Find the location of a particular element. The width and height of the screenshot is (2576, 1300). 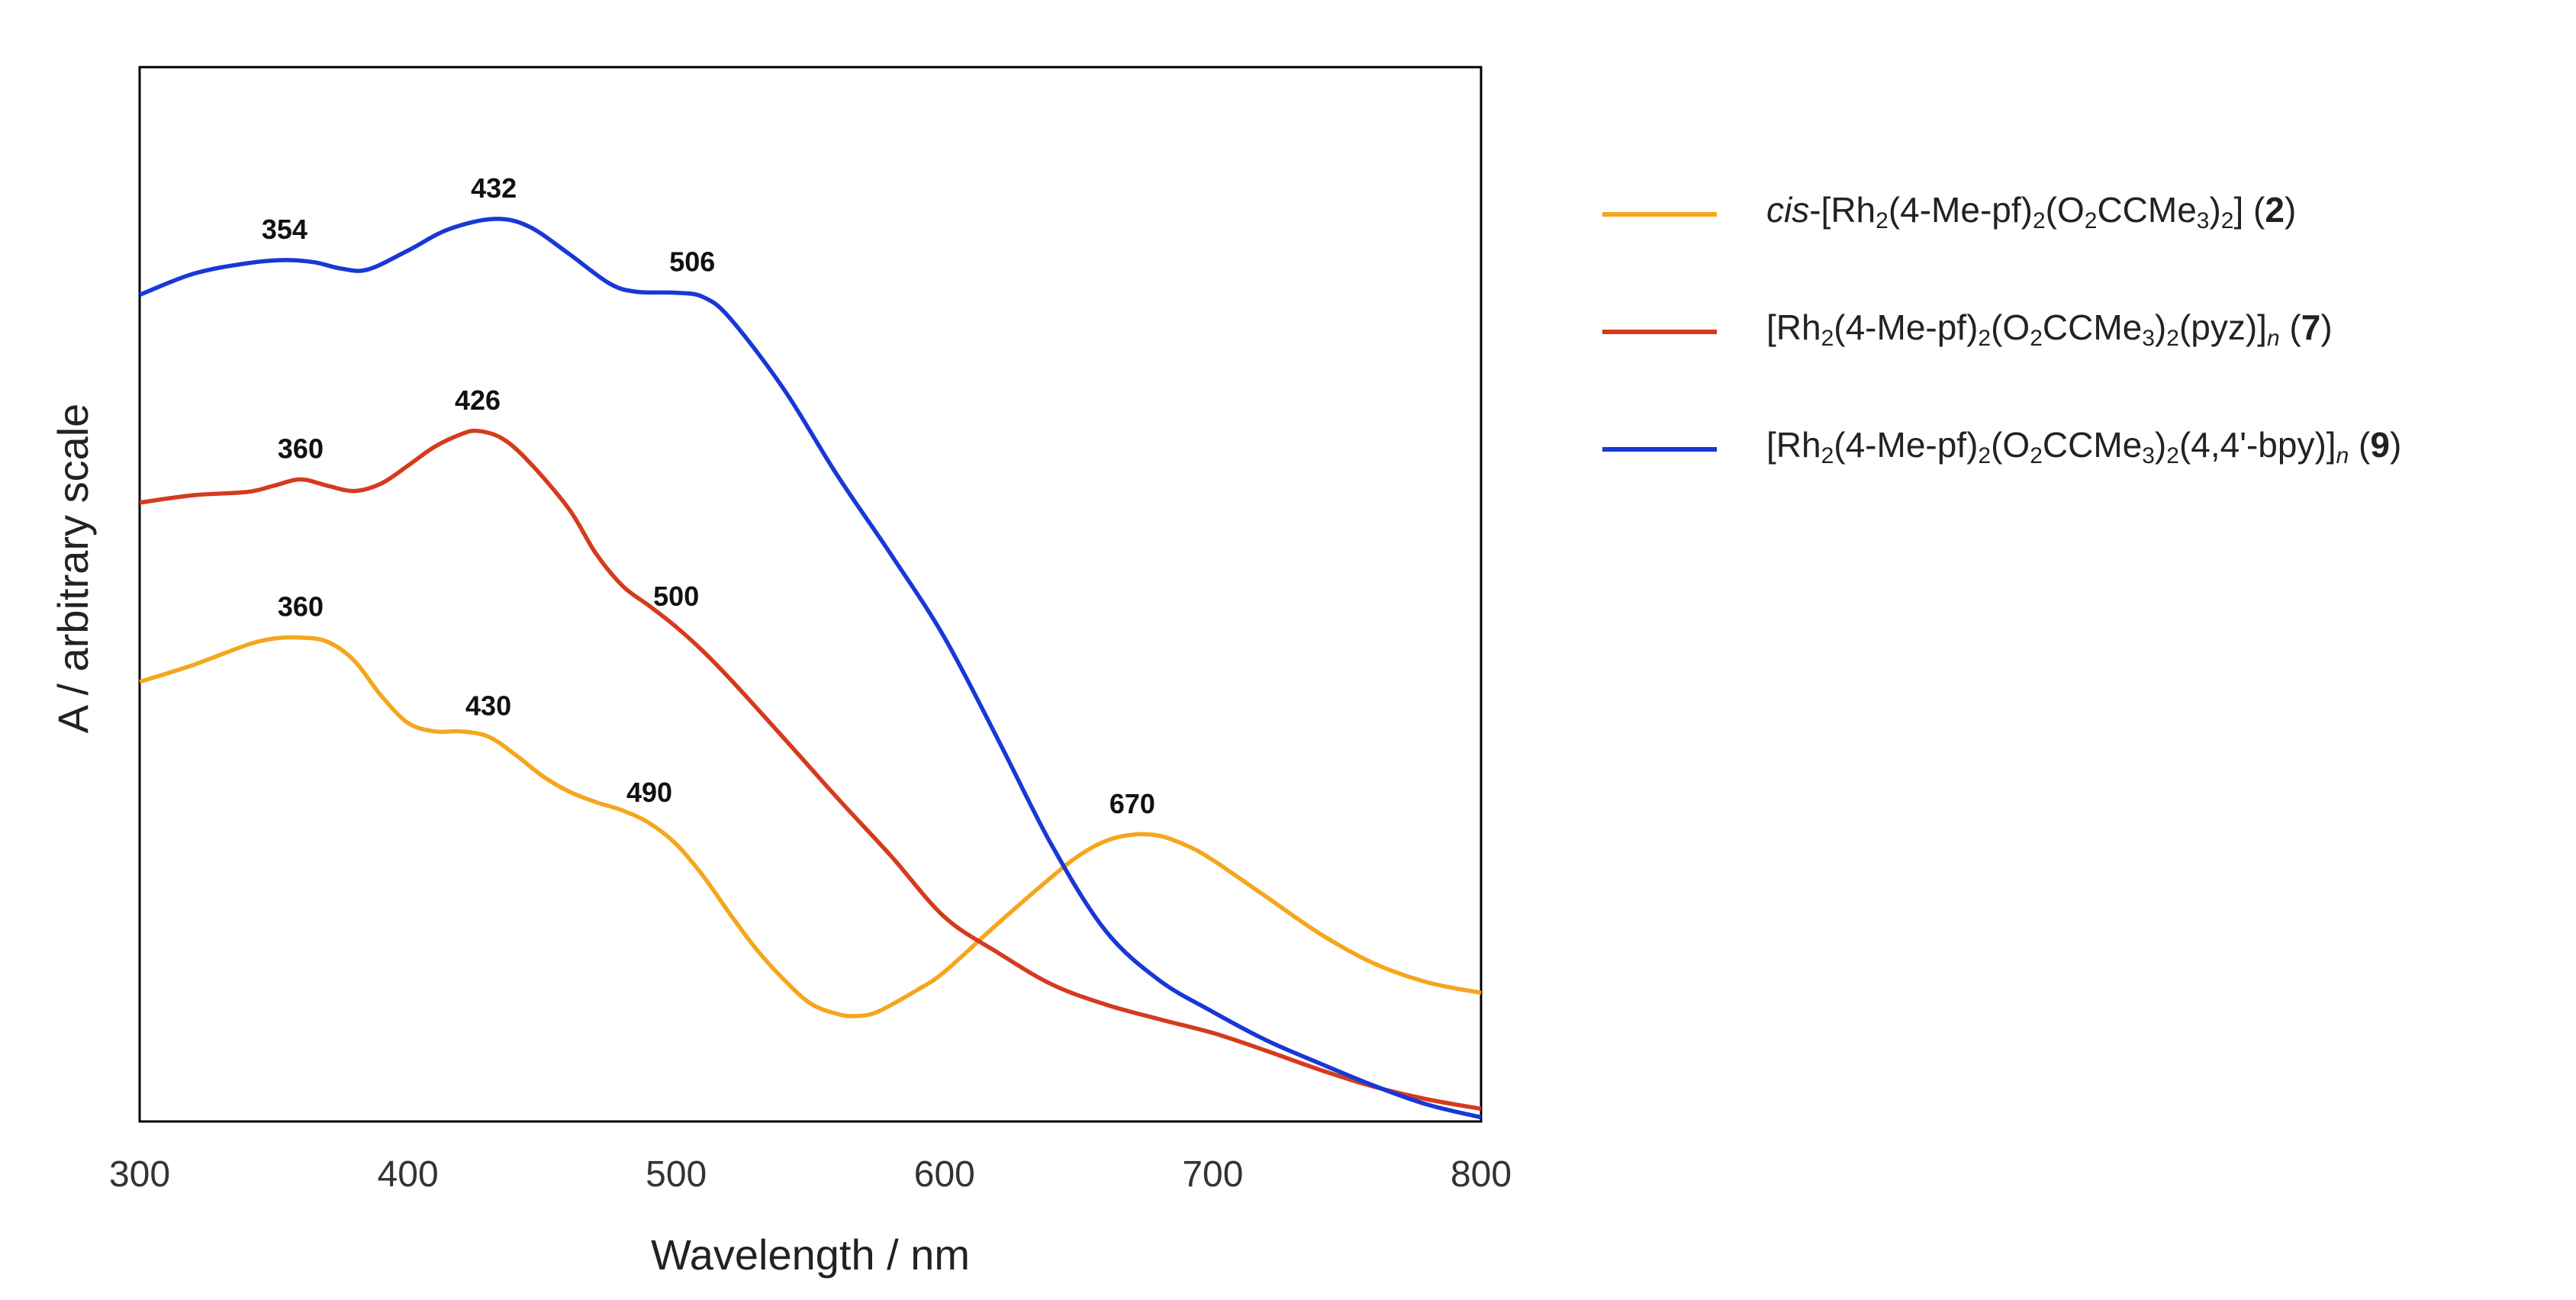

y-axis-title: A / arbitrary scale is located at coordinates (73, 569).